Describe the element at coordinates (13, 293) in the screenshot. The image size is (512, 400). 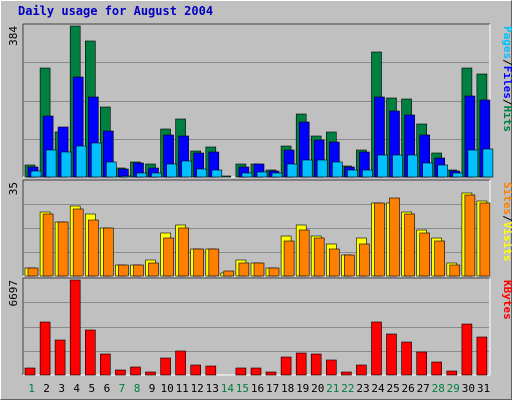
I see `panel-bottom-ymax-label: 6697` at that location.